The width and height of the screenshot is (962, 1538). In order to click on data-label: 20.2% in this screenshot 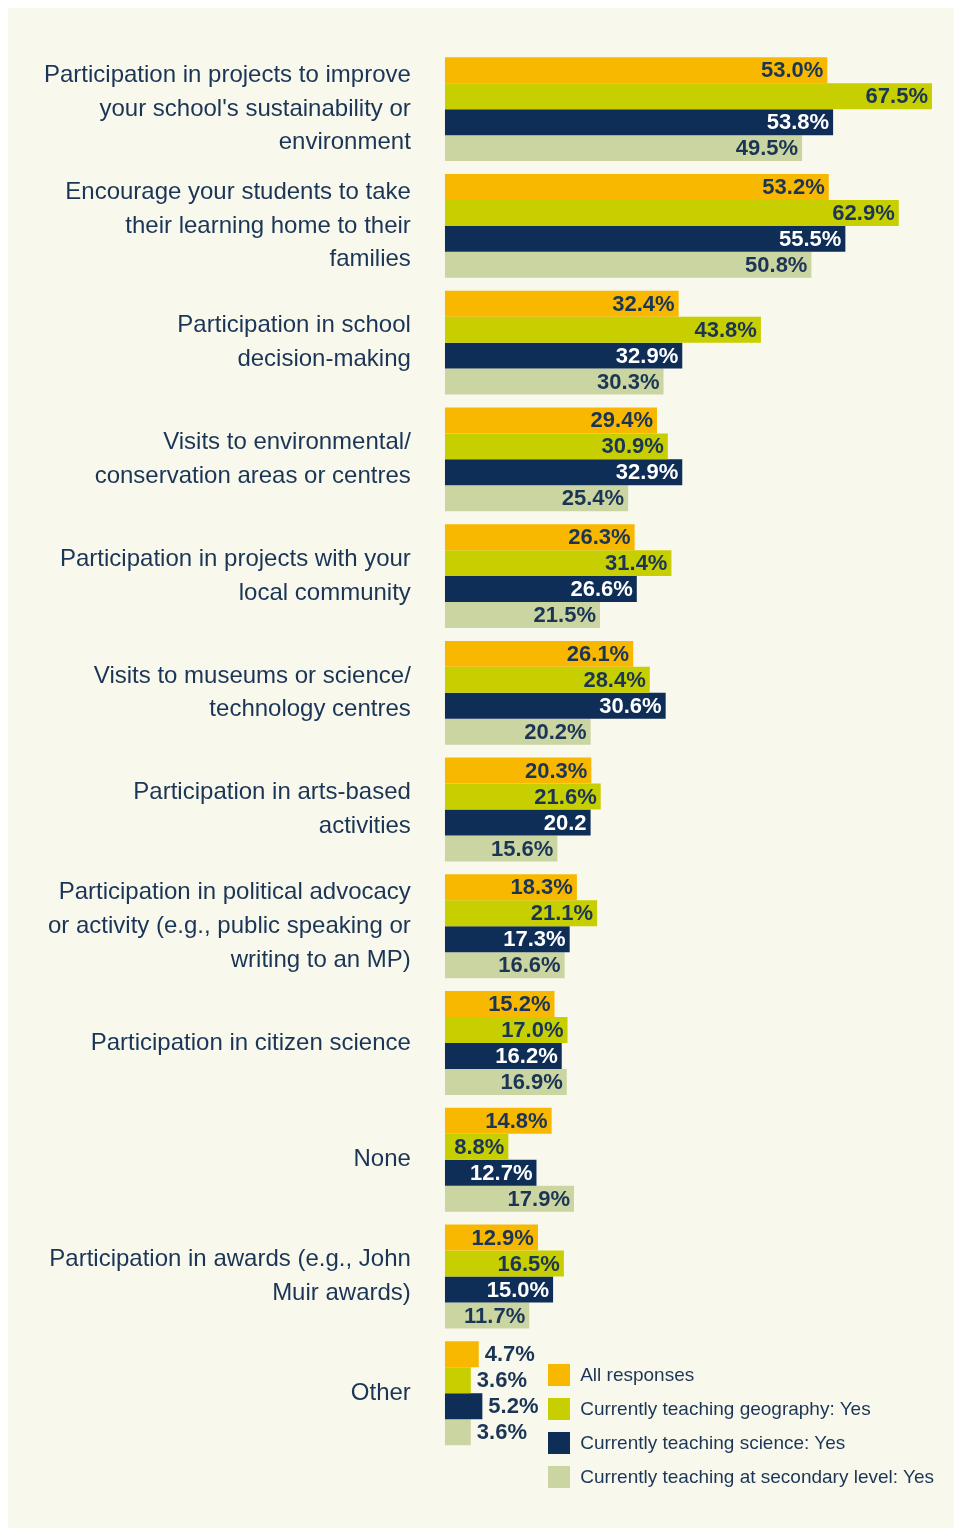, I will do `click(555, 731)`.